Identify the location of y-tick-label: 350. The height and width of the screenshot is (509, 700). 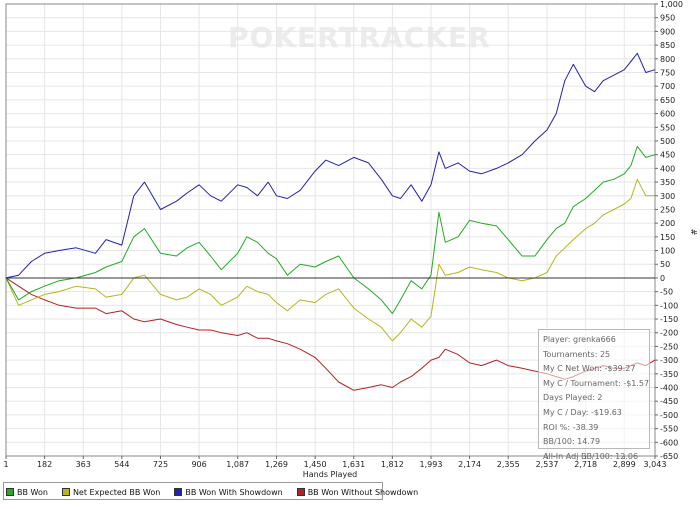
(667, 182).